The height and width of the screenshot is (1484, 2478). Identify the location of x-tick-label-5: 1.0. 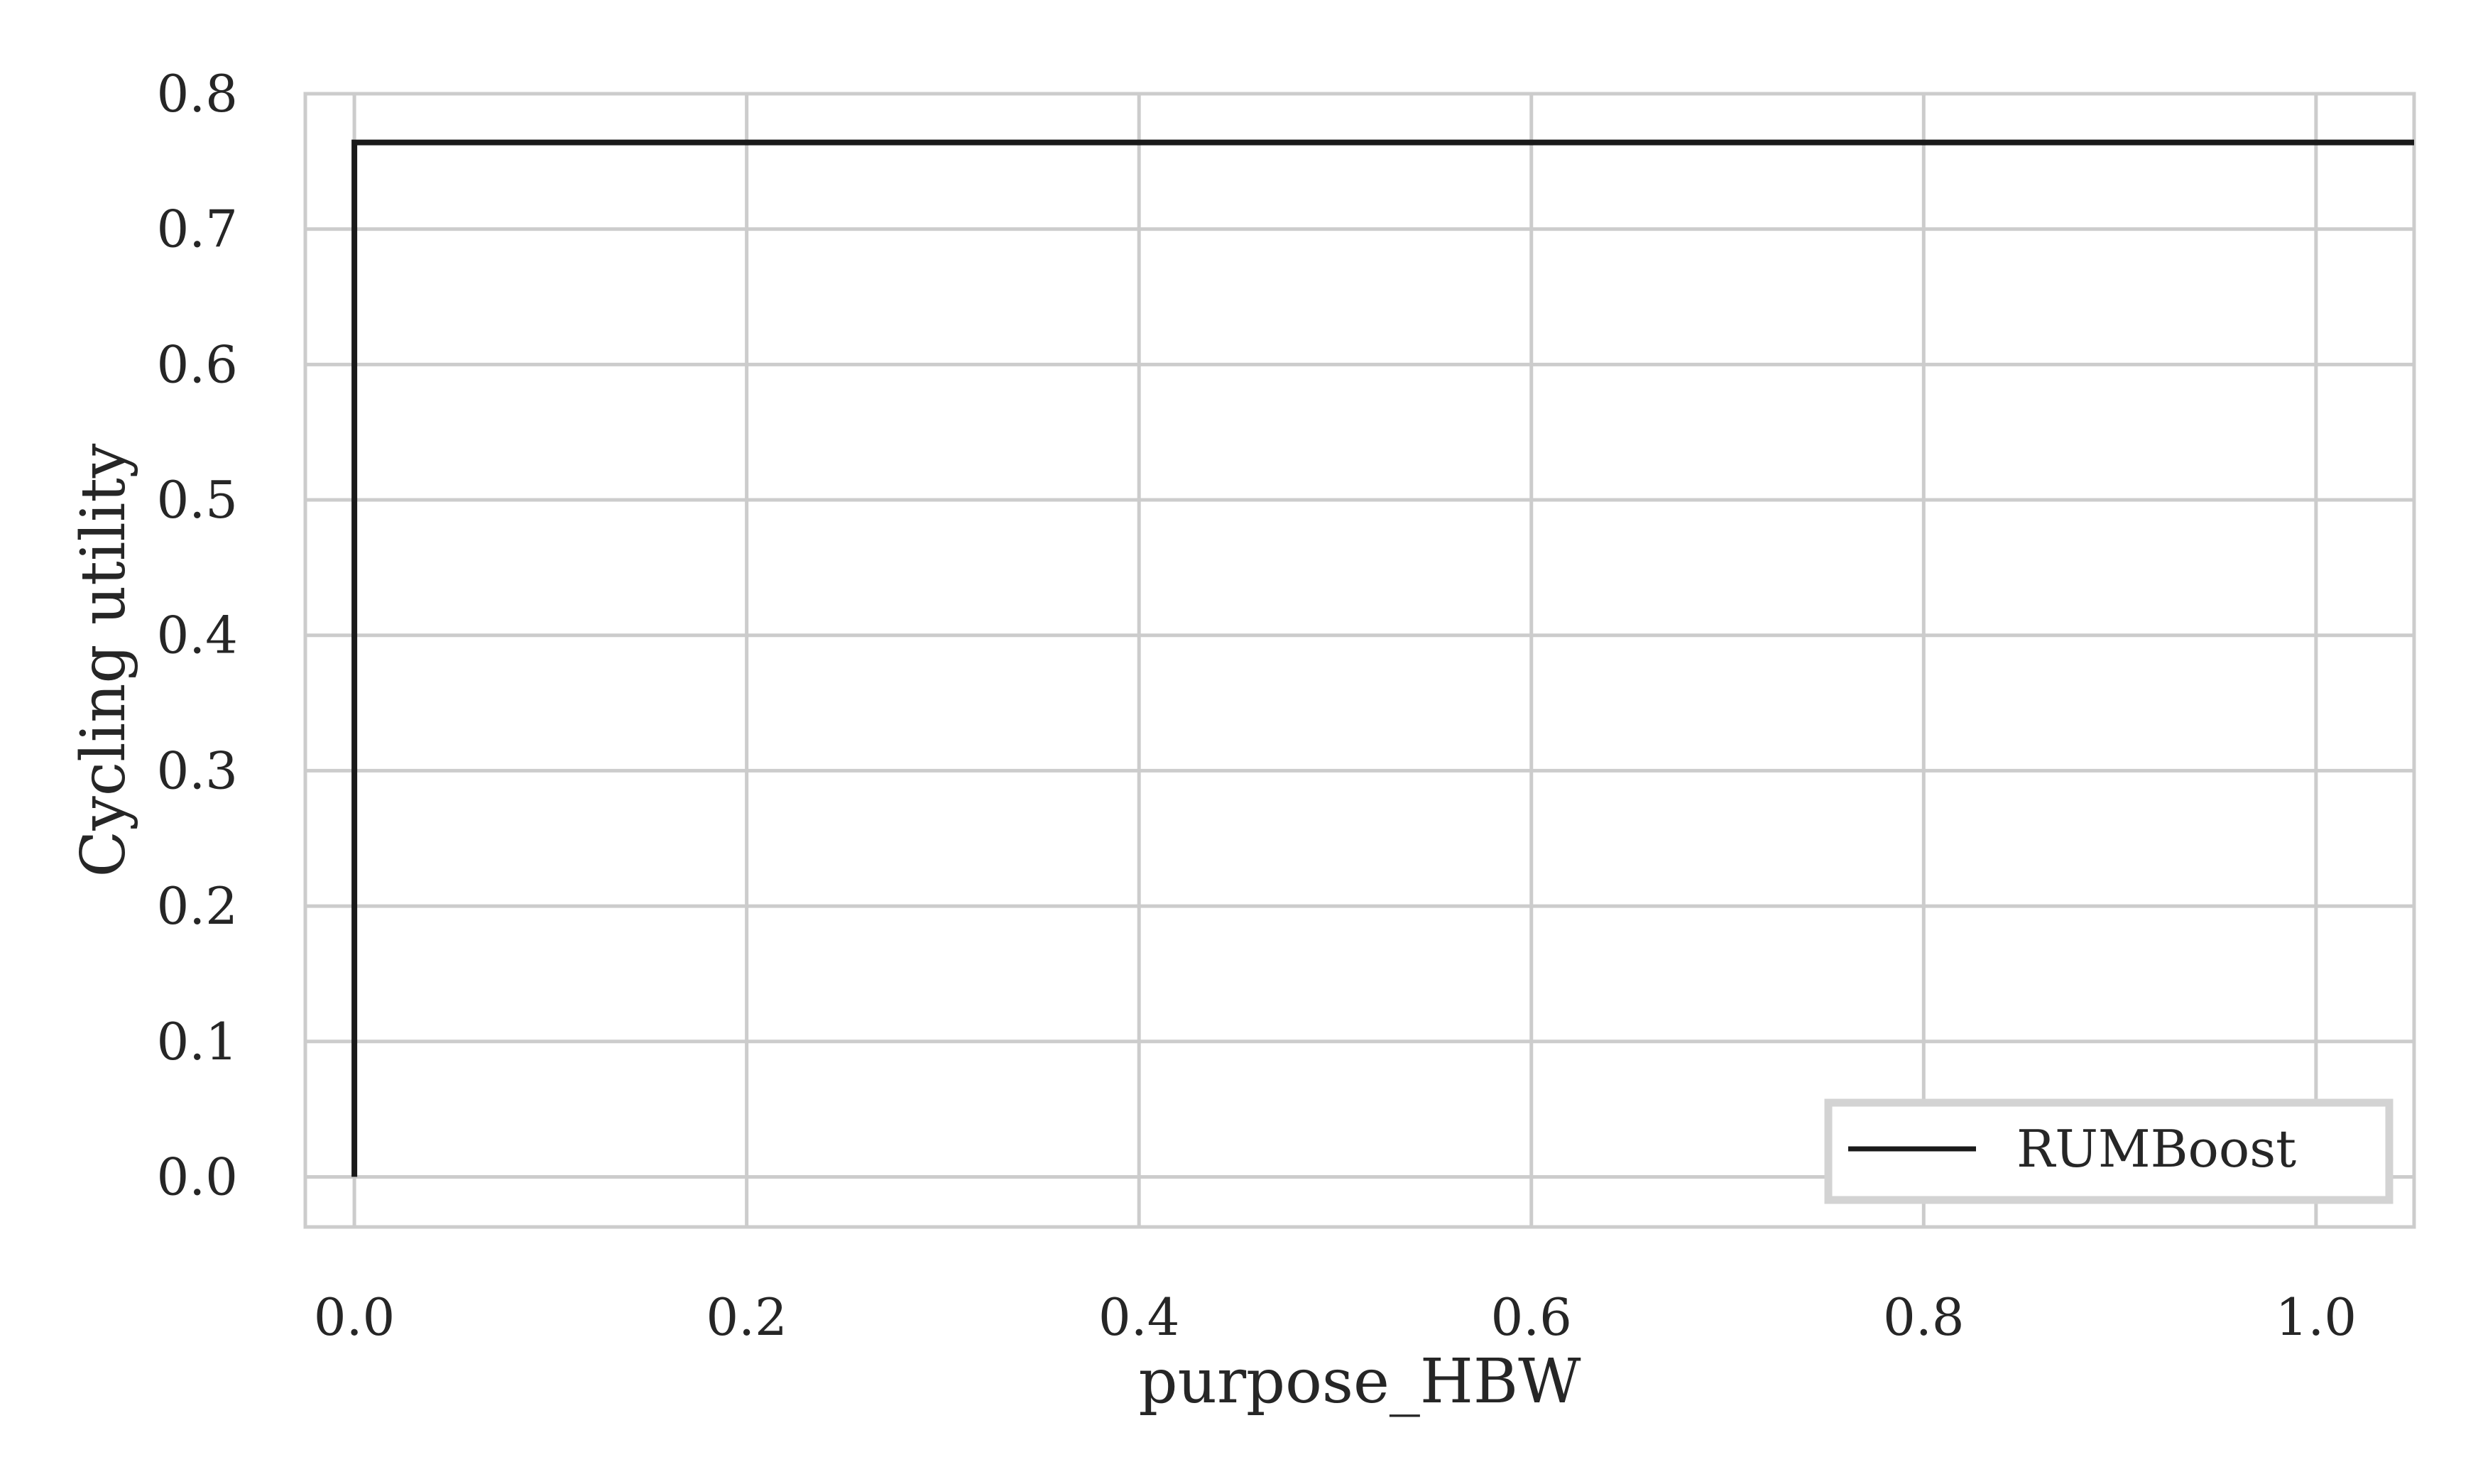
(2317, 1317).